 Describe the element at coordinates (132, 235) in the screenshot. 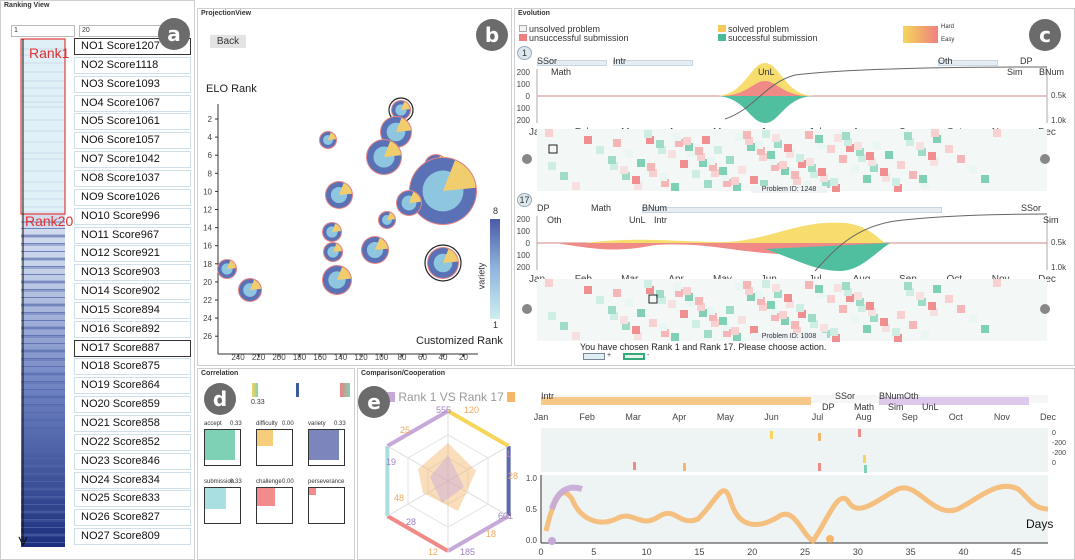

I see `ranking-list-item: NO11 Score967` at that location.